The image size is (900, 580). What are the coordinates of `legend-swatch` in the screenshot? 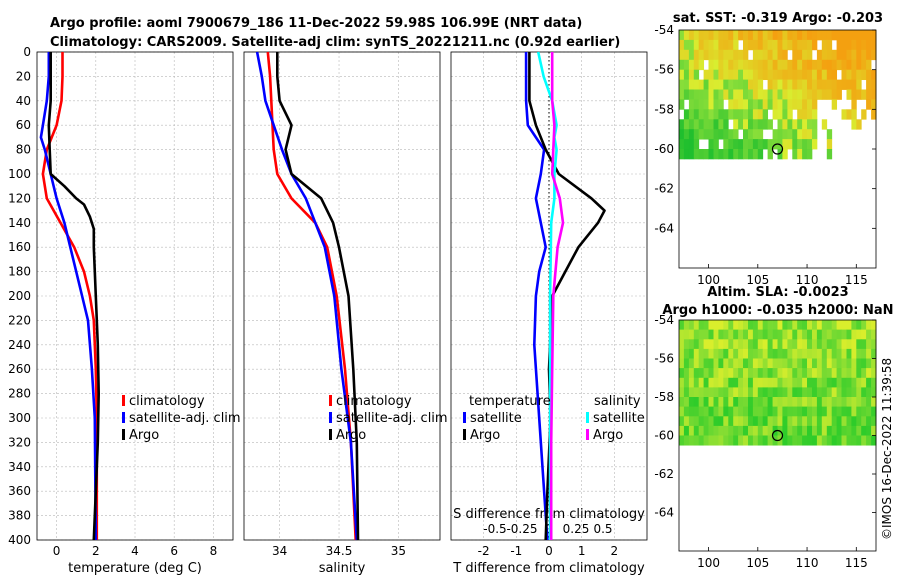 It's located at (464, 434).